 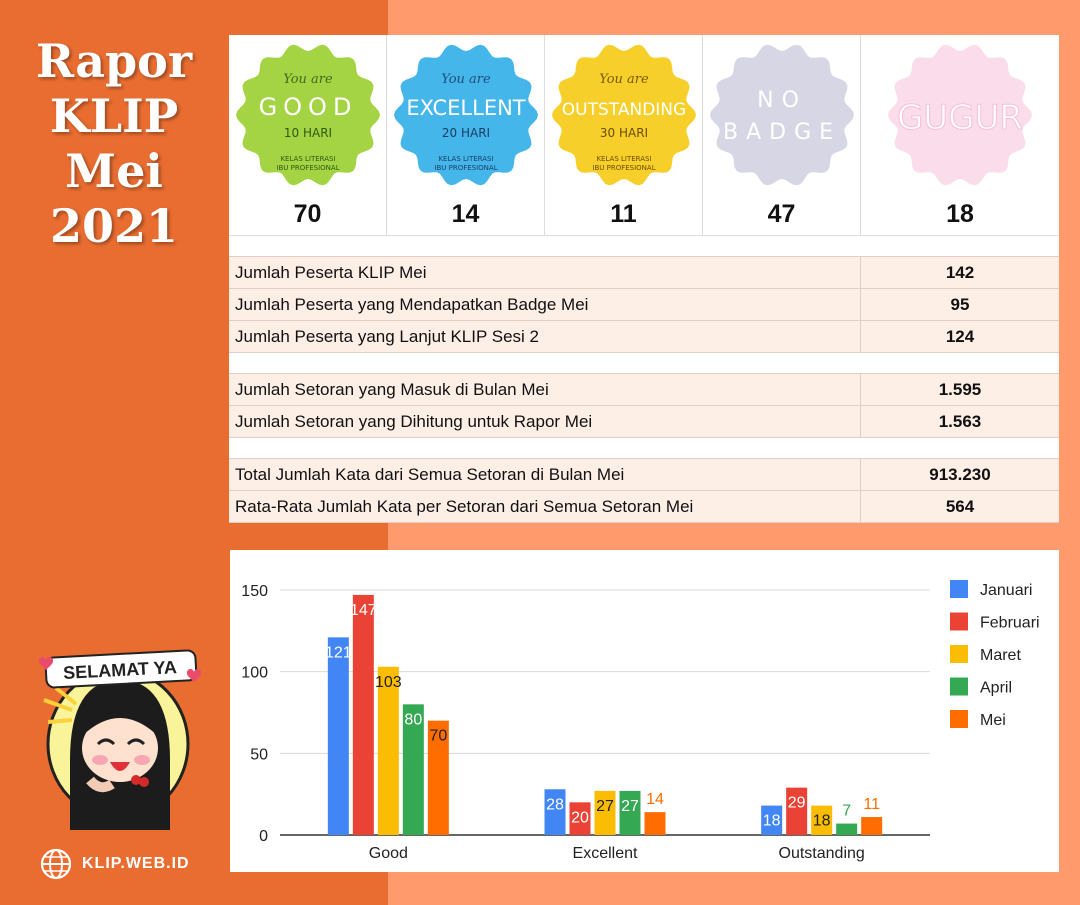 I want to click on badge-no-badge-main1: NO, so click(x=782, y=100).